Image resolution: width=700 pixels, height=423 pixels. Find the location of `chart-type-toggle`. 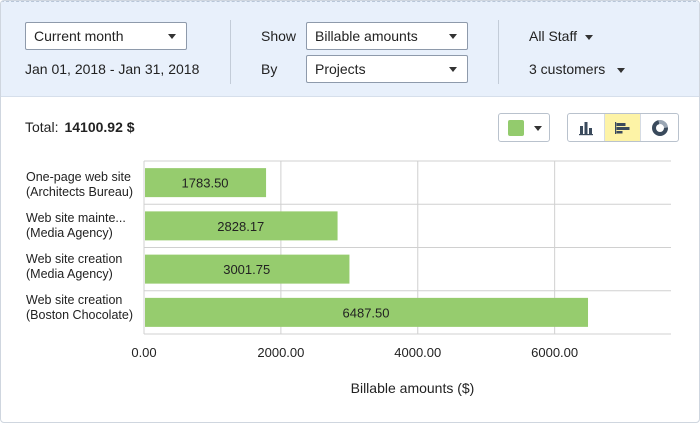

chart-type-toggle is located at coordinates (623, 127).